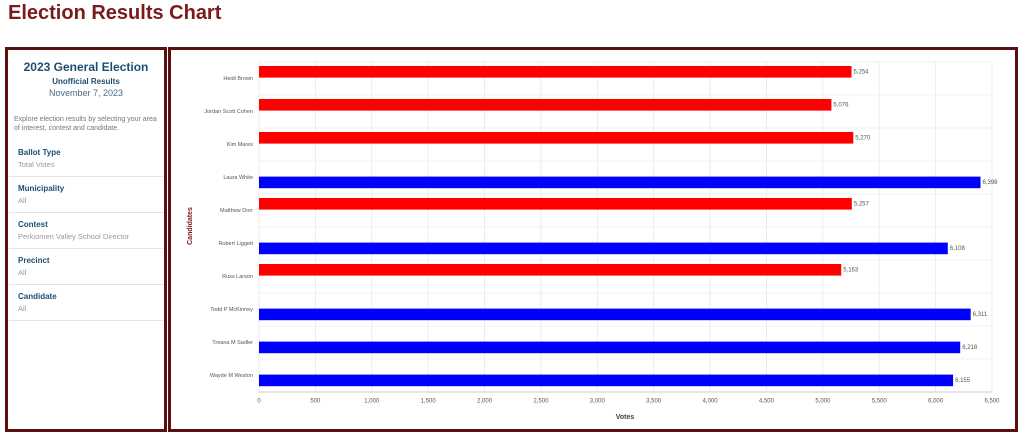  What do you see at coordinates (980, 315) in the screenshot?
I see `value-label: 6,311` at bounding box center [980, 315].